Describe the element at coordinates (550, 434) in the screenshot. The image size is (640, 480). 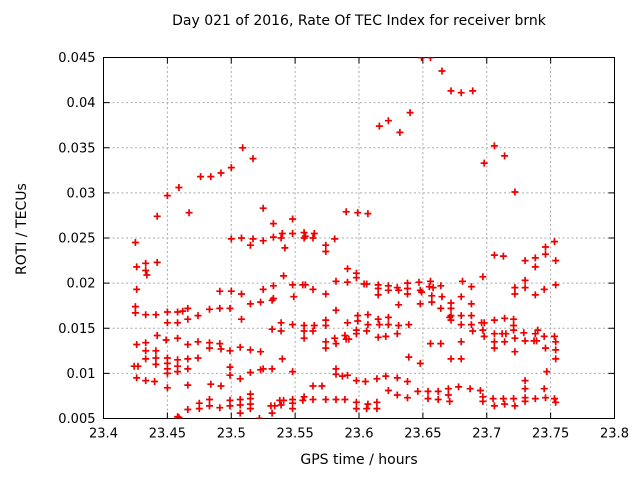
I see `x-tick-label: 23.75` at that location.